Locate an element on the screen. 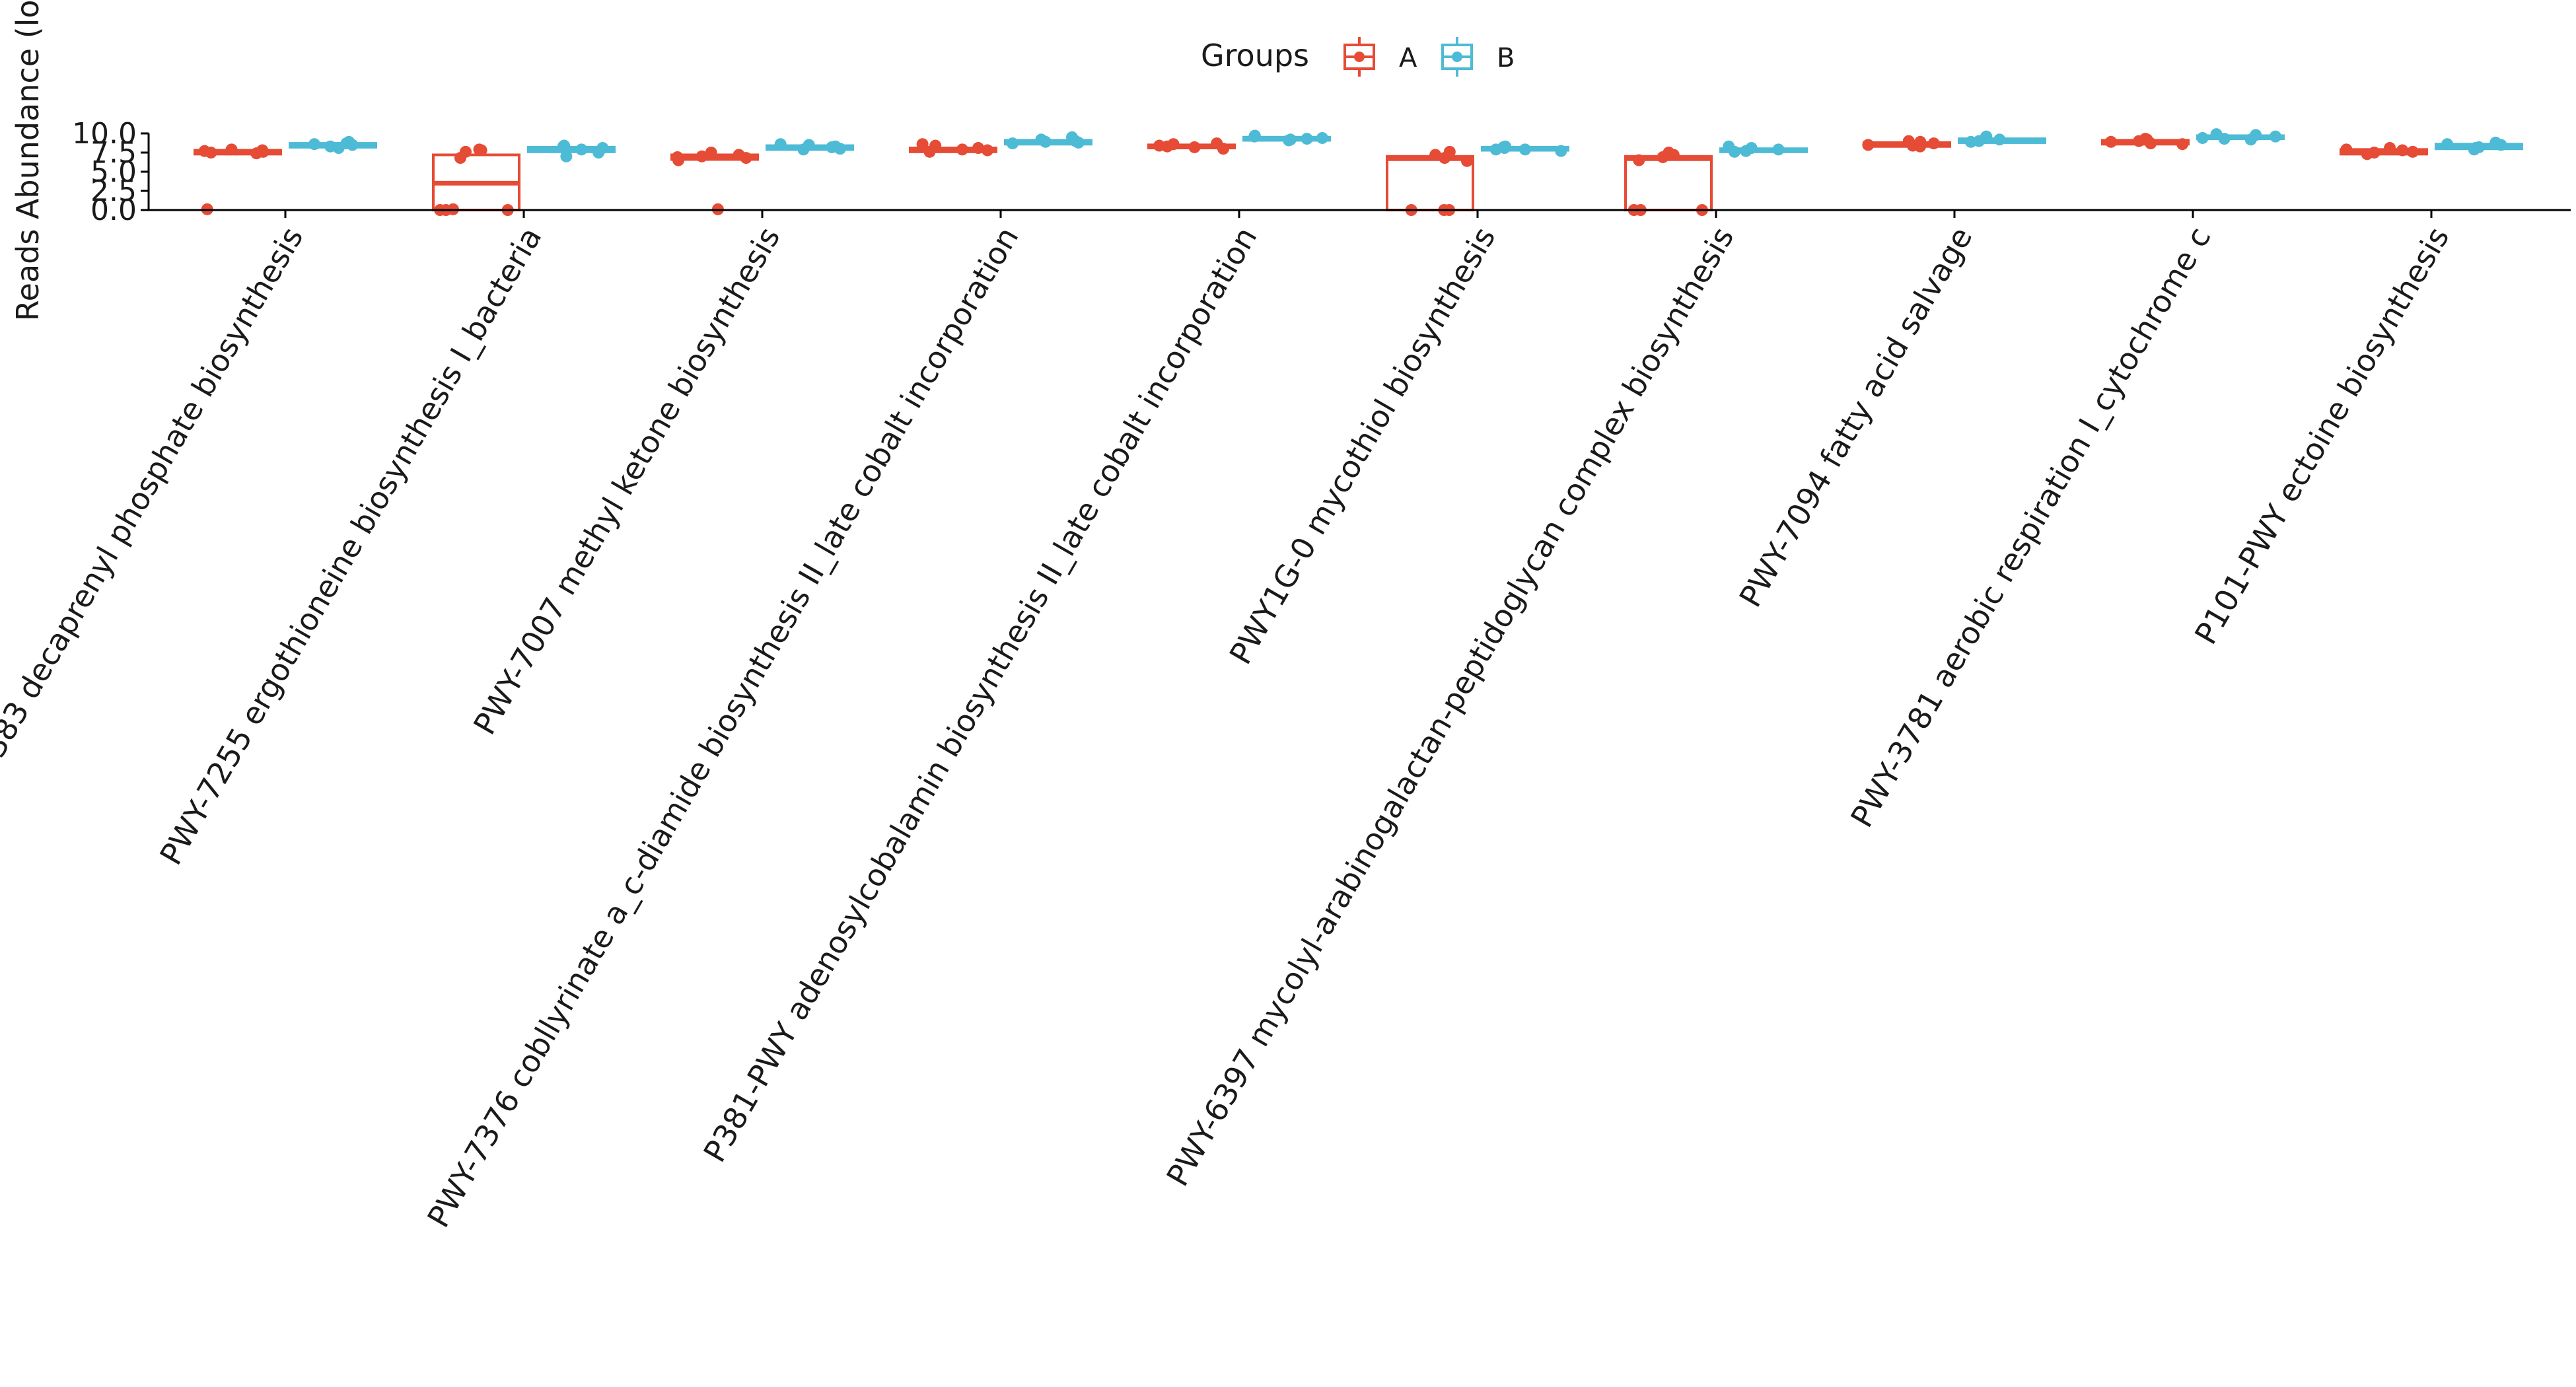 The height and width of the screenshot is (1387, 2576). y-tick-label: 0.0 is located at coordinates (114, 210).